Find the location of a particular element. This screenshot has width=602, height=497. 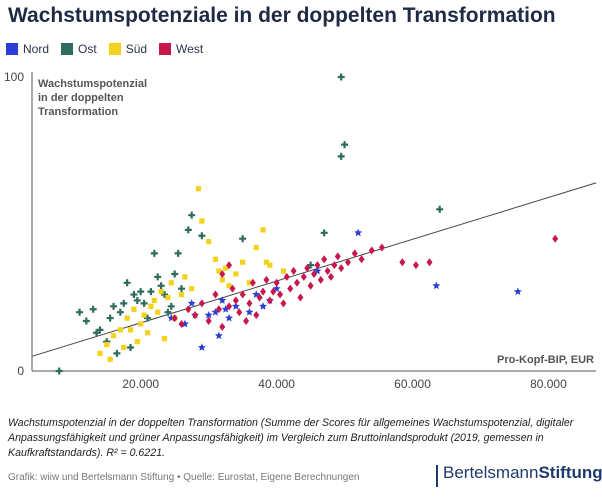

legend-item-west: West is located at coordinates (181, 49).